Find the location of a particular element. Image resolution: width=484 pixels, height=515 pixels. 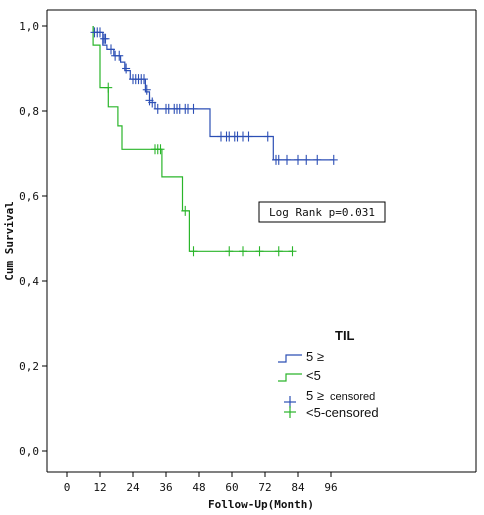

annotation-box is located at coordinates (322, 212).